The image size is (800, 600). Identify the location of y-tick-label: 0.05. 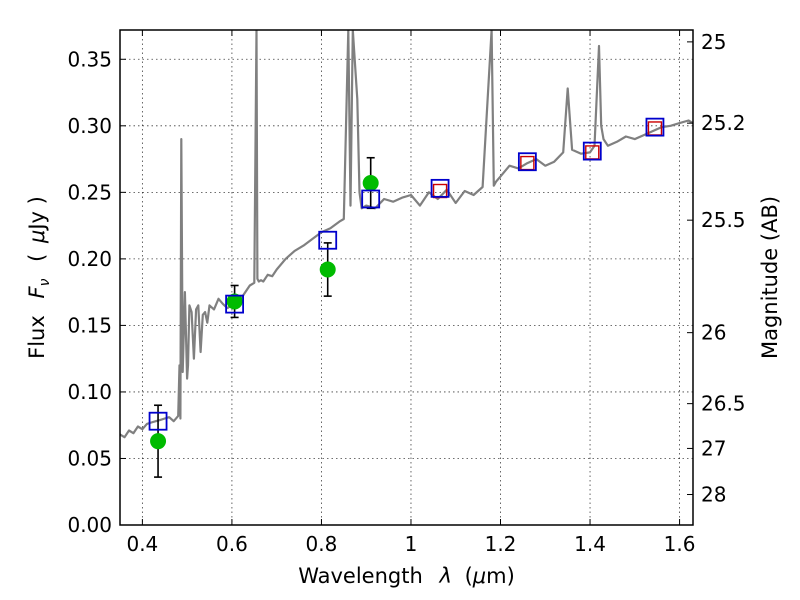
(89, 458).